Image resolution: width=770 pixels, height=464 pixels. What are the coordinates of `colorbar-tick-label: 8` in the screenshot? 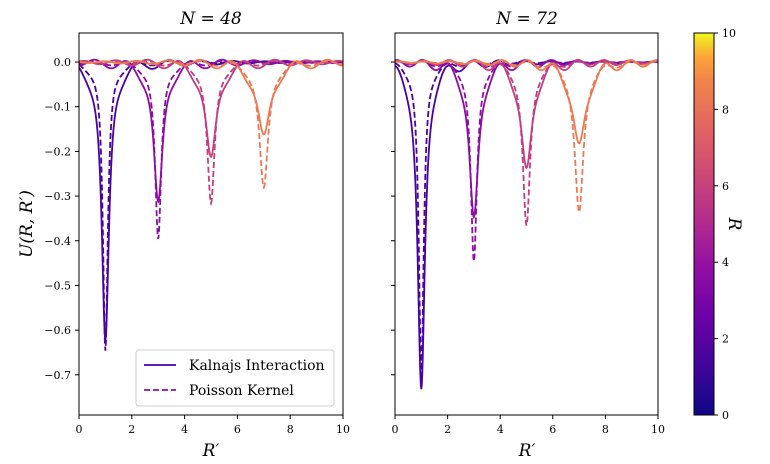 It's located at (725, 109).